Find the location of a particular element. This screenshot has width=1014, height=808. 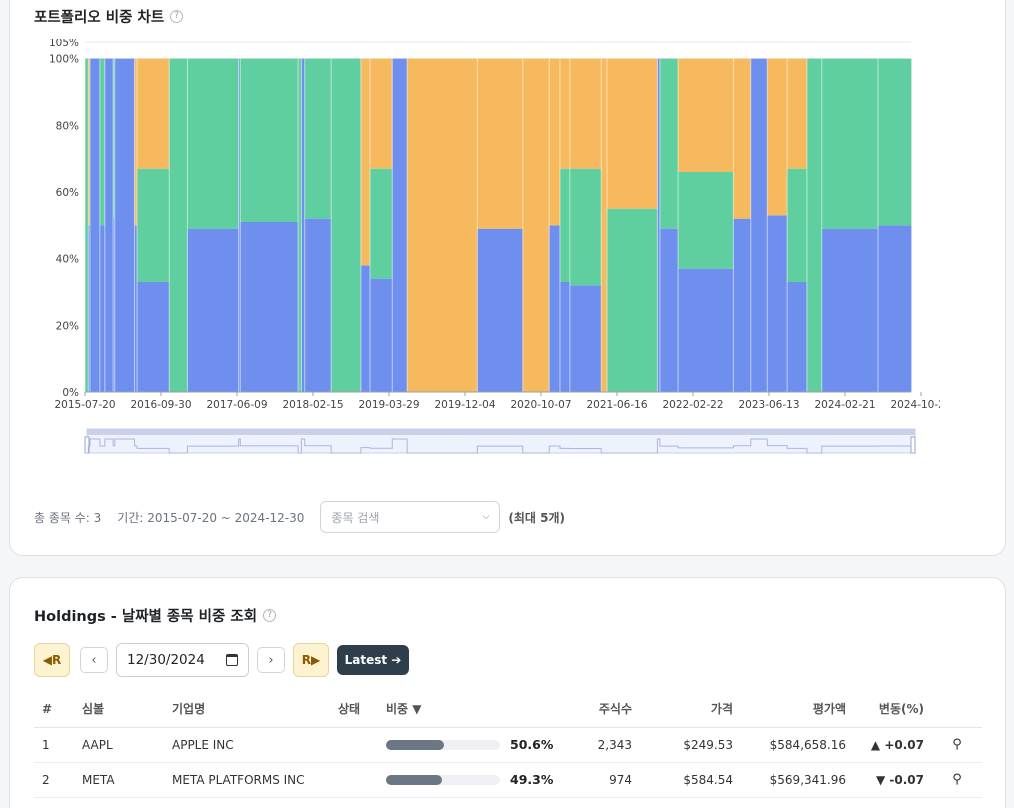

x-tick-label: 2022-02-22 is located at coordinates (692, 405).